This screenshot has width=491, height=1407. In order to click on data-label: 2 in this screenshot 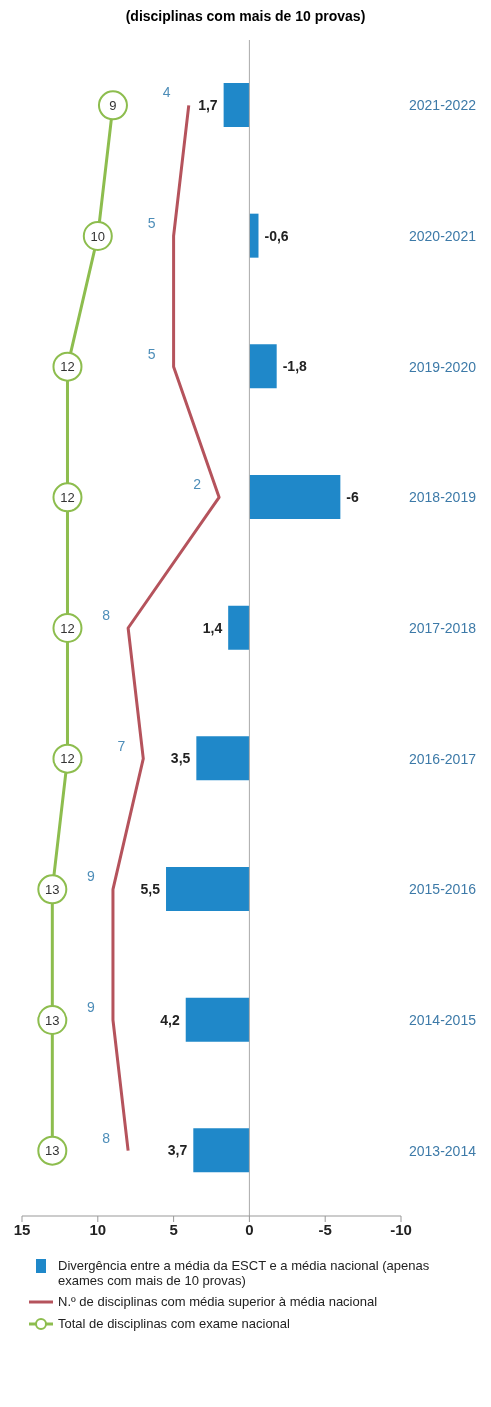, I will do `click(197, 484)`.